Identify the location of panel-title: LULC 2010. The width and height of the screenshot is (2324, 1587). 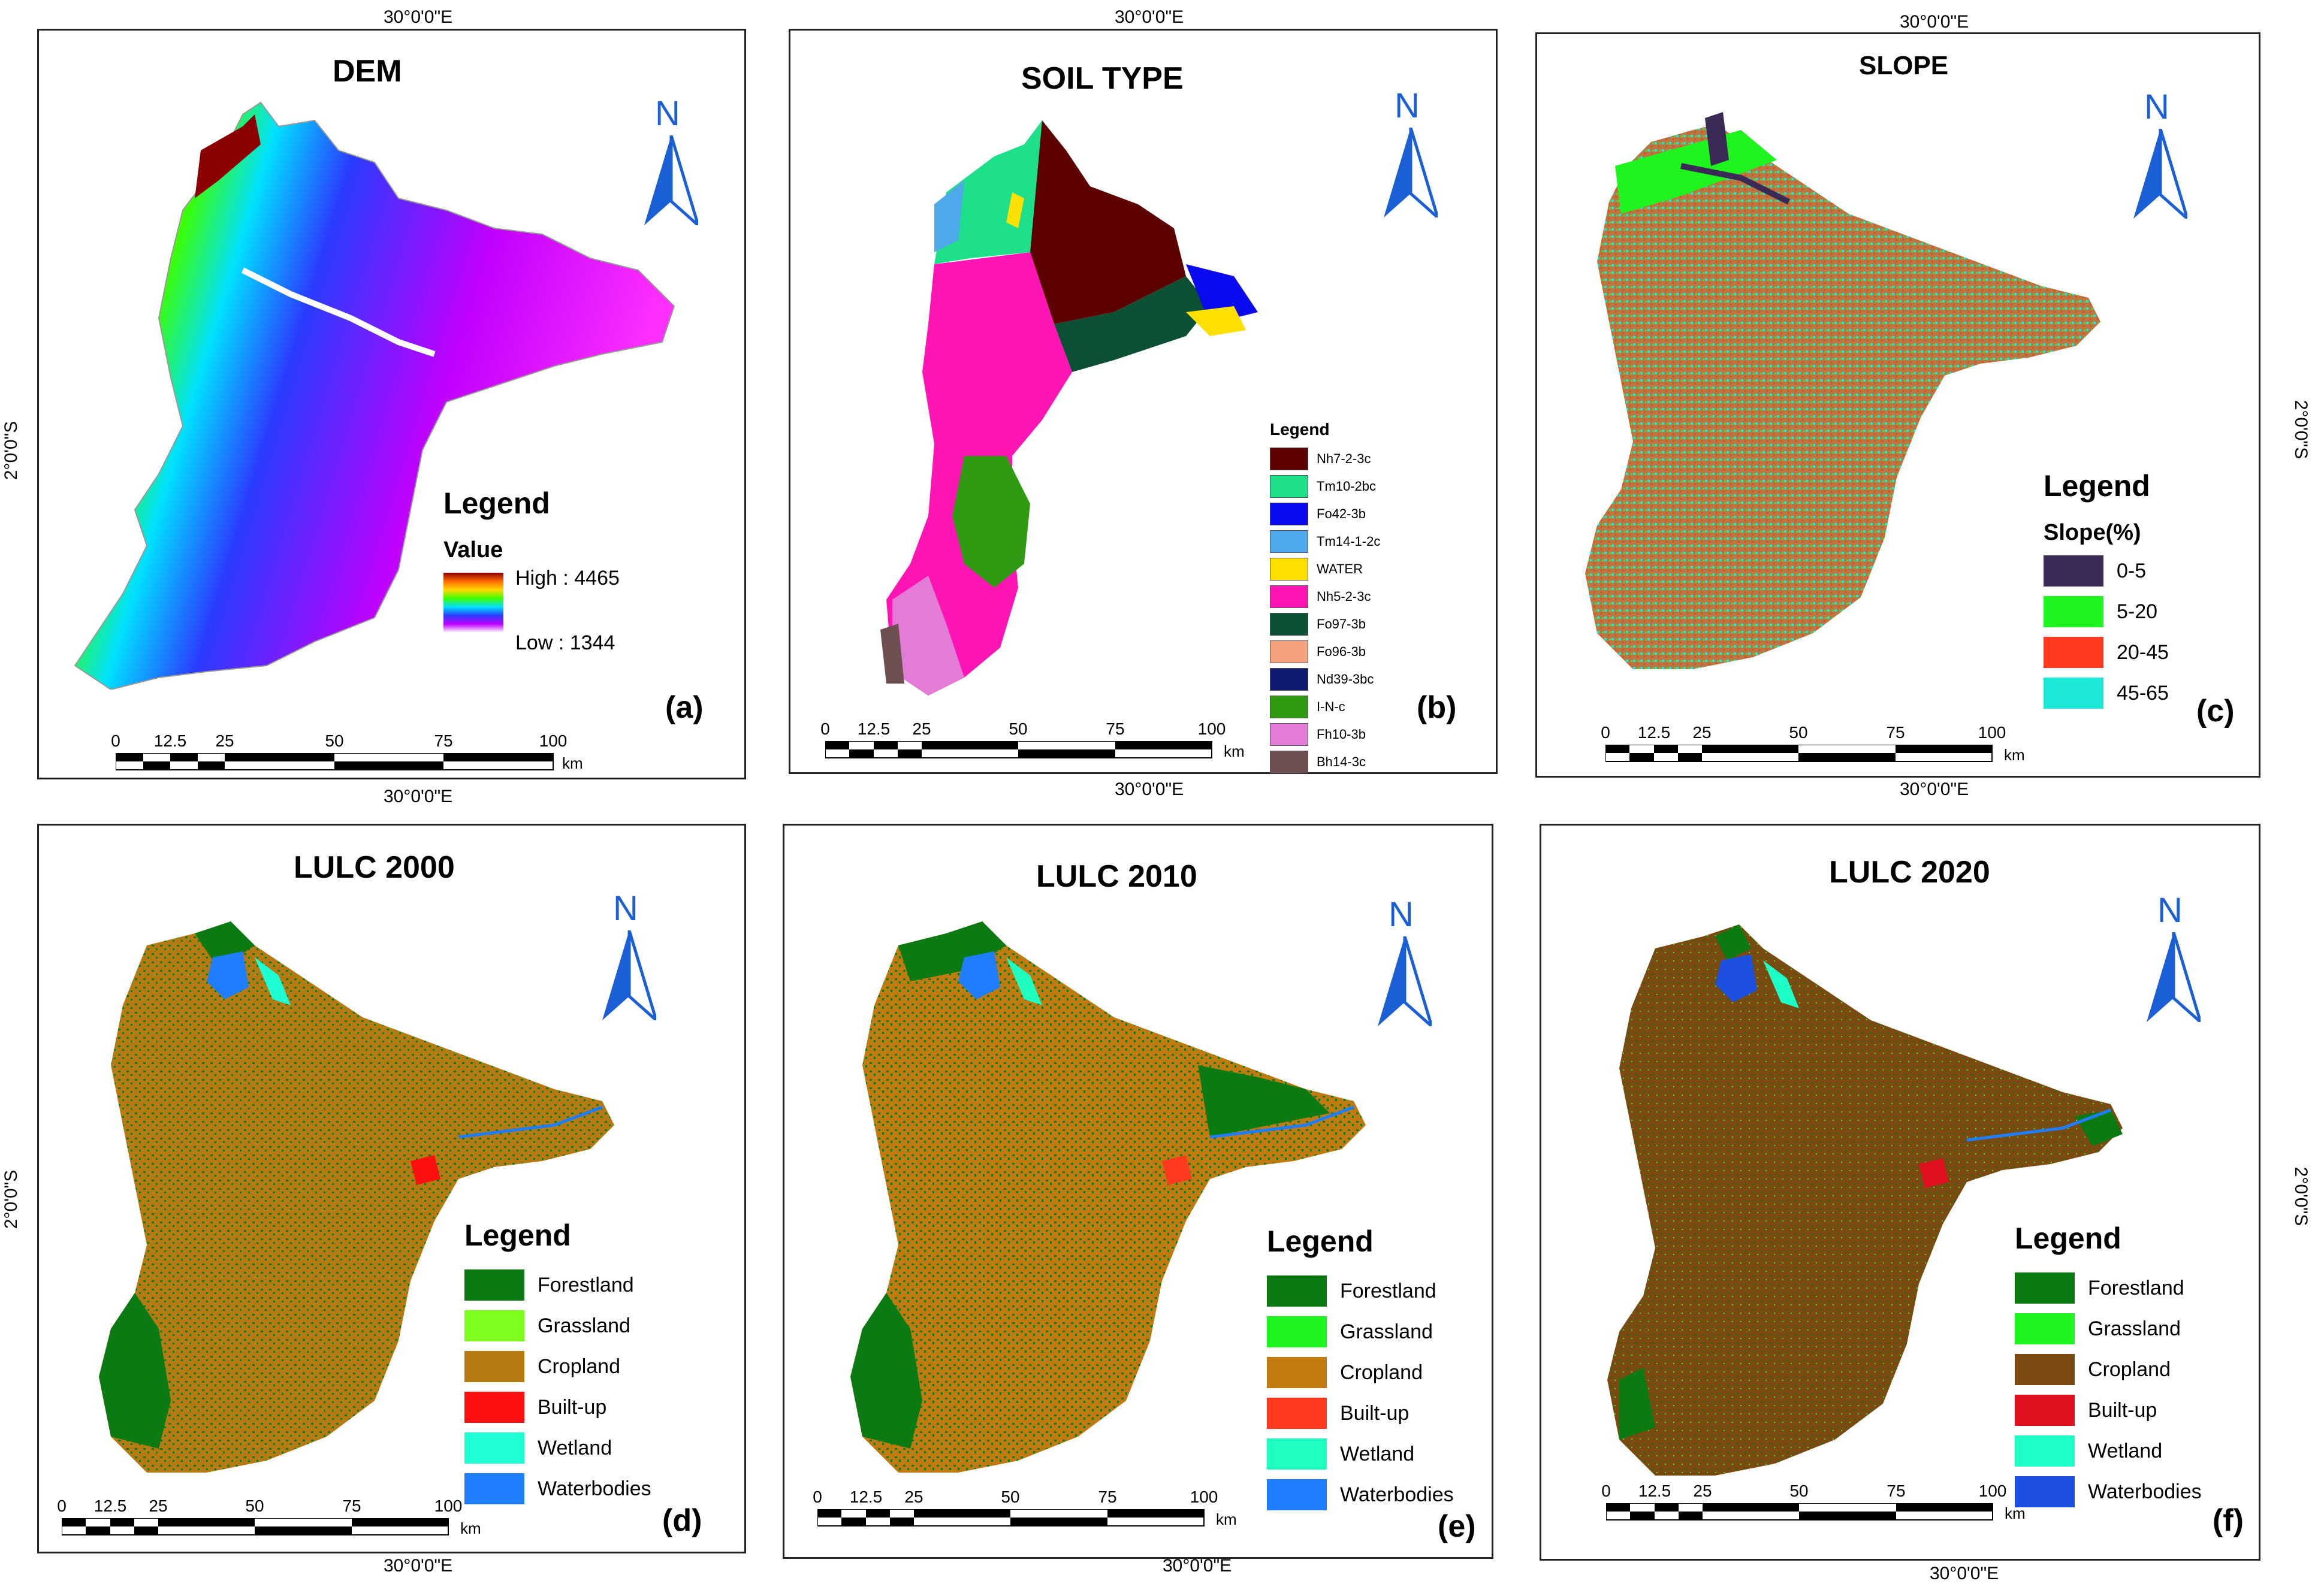
(1116, 877).